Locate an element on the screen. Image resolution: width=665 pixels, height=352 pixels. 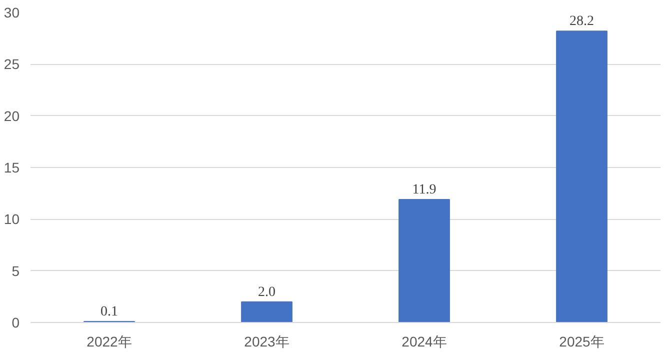
data-label: 11.9 is located at coordinates (424, 190).